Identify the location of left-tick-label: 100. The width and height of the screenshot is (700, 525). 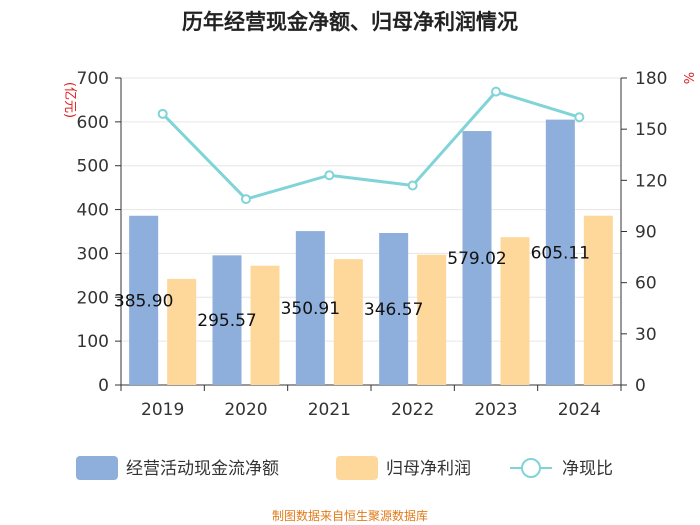
(93, 342).